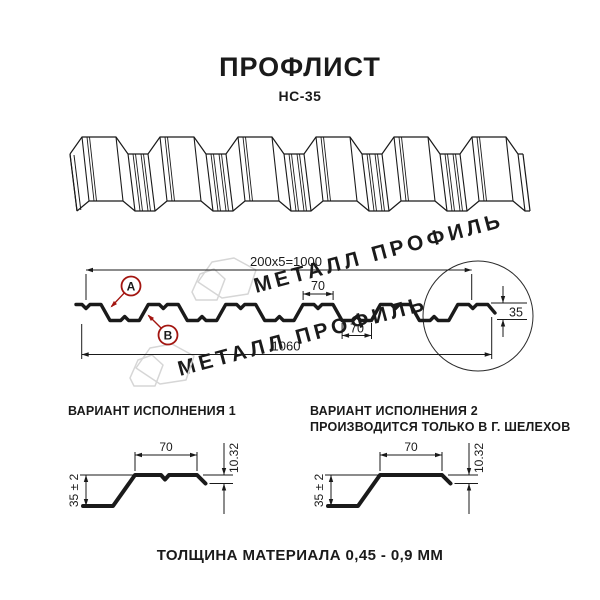 This screenshot has height=600, width=600. Describe the element at coordinates (234, 458) in the screenshot. I see `variant1-lip-label: 10.32` at that location.